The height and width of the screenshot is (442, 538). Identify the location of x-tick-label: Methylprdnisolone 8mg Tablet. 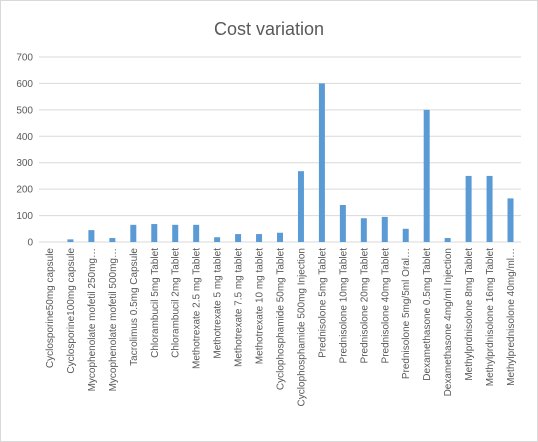
(469, 314).